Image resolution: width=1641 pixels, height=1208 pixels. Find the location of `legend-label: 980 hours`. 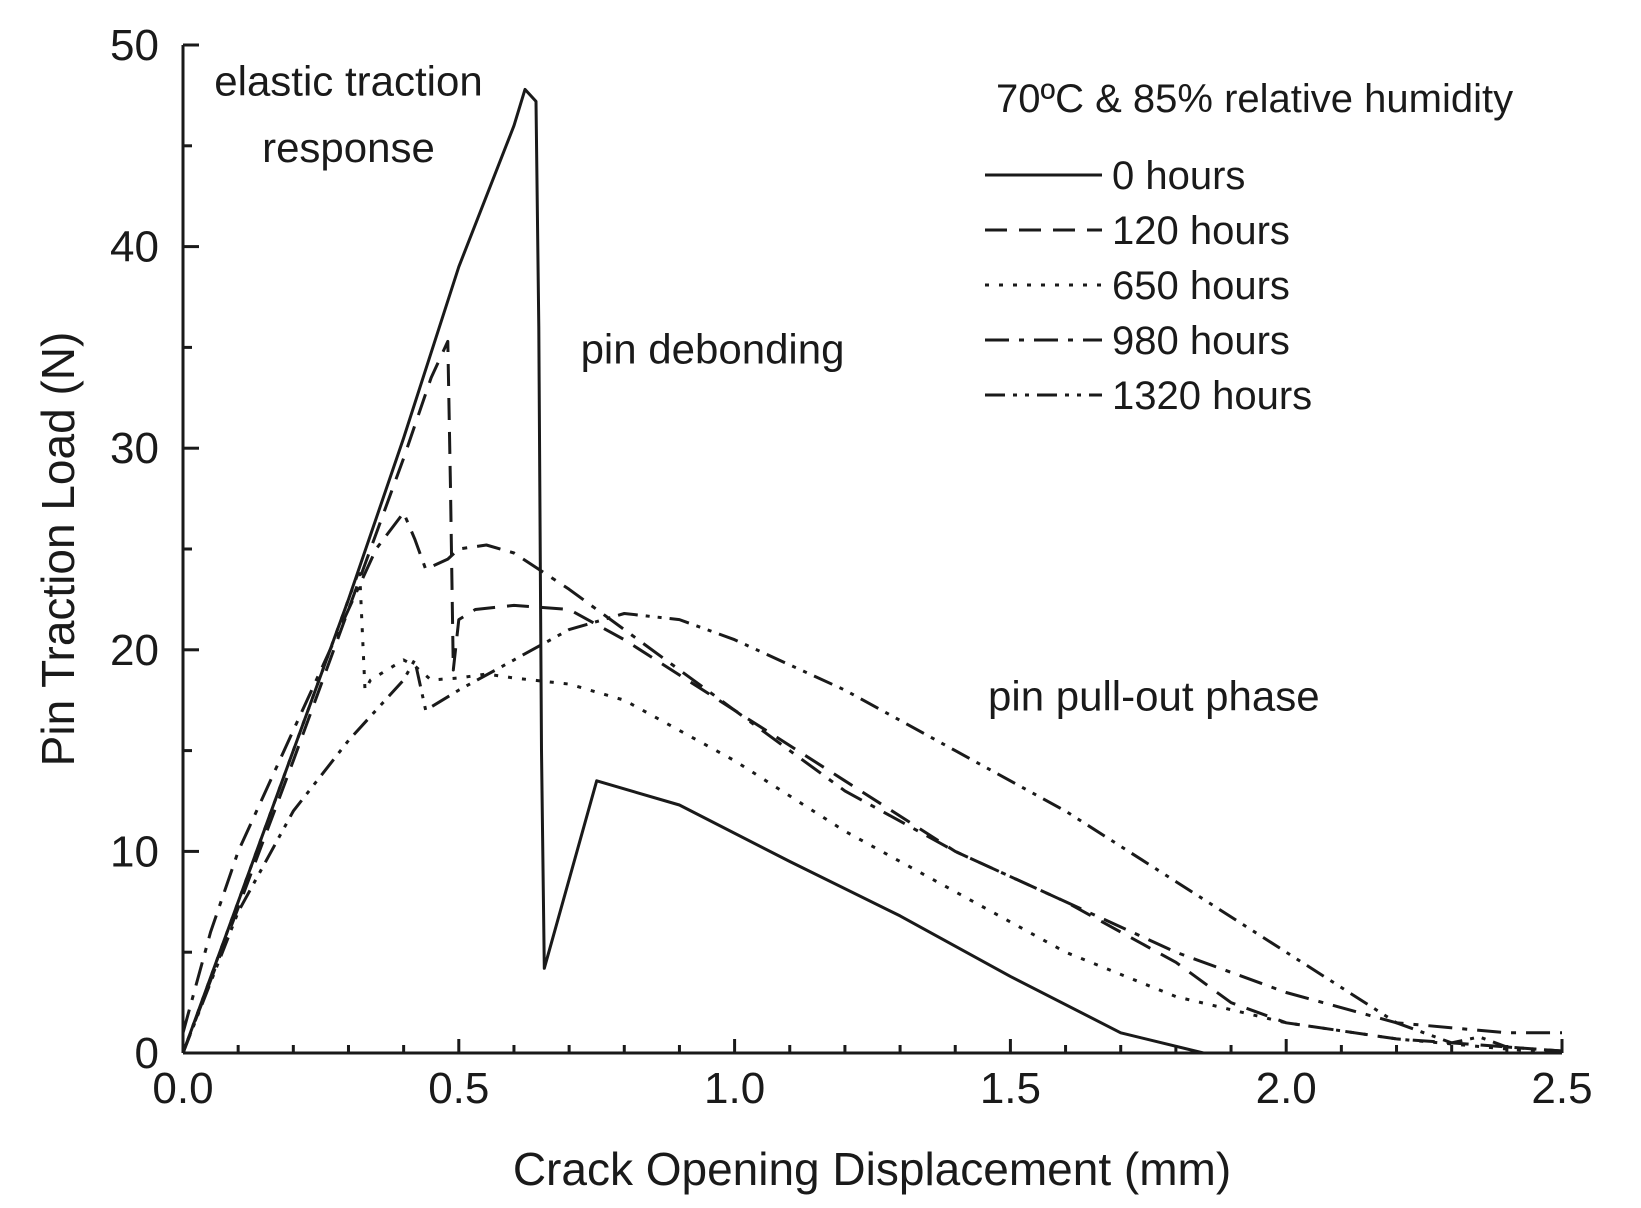

legend-label: 980 hours is located at coordinates (1201, 341).